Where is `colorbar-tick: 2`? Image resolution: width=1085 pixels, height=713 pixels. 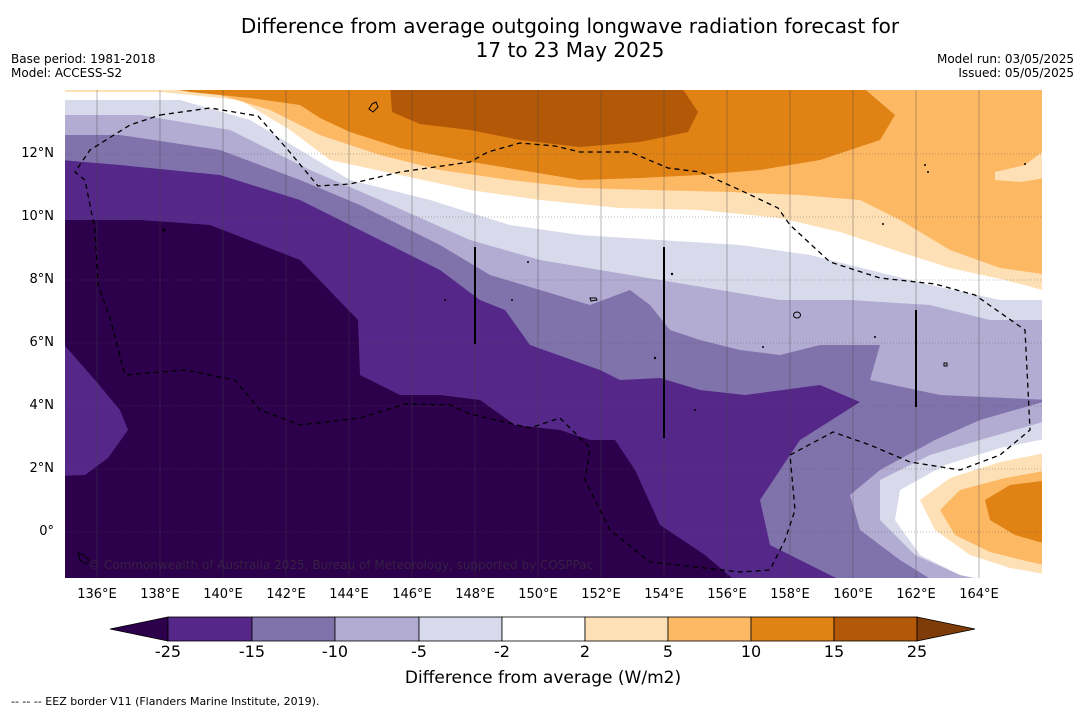
colorbar-tick: 2 is located at coordinates (585, 651).